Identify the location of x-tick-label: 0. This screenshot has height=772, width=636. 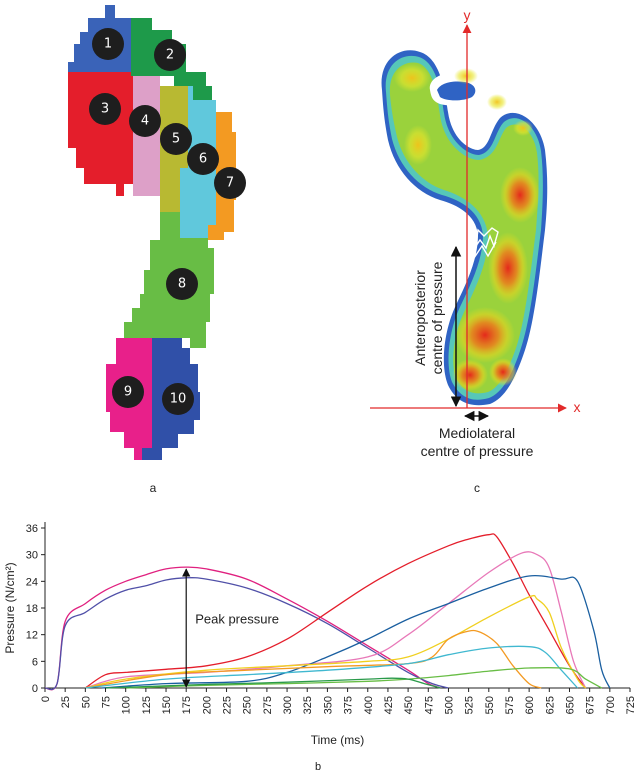
(46, 699).